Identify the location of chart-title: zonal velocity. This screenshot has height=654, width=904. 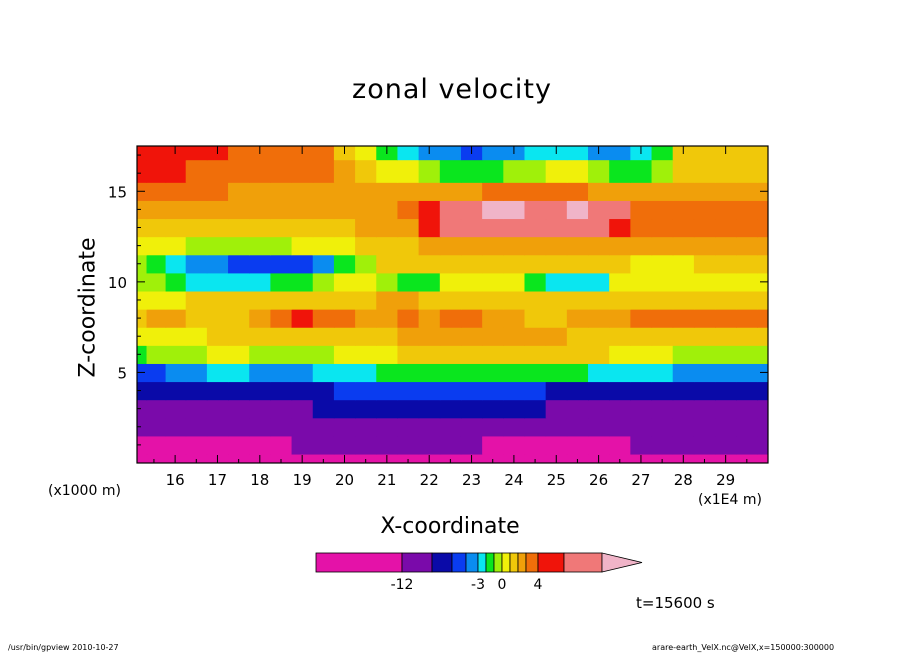
(452, 89).